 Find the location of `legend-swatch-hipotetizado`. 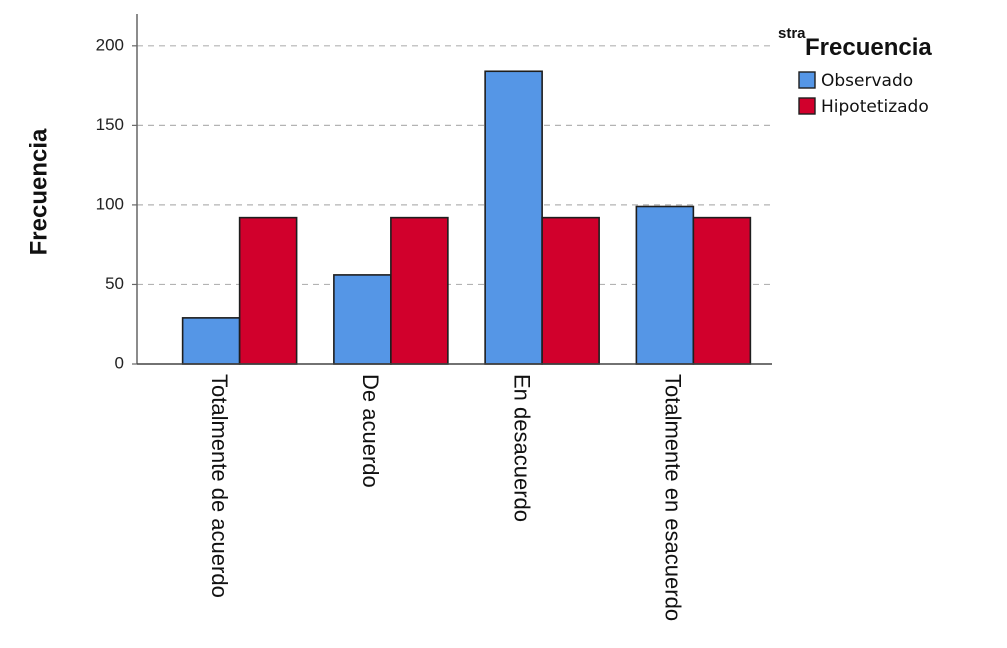

legend-swatch-hipotetizado is located at coordinates (807, 106).